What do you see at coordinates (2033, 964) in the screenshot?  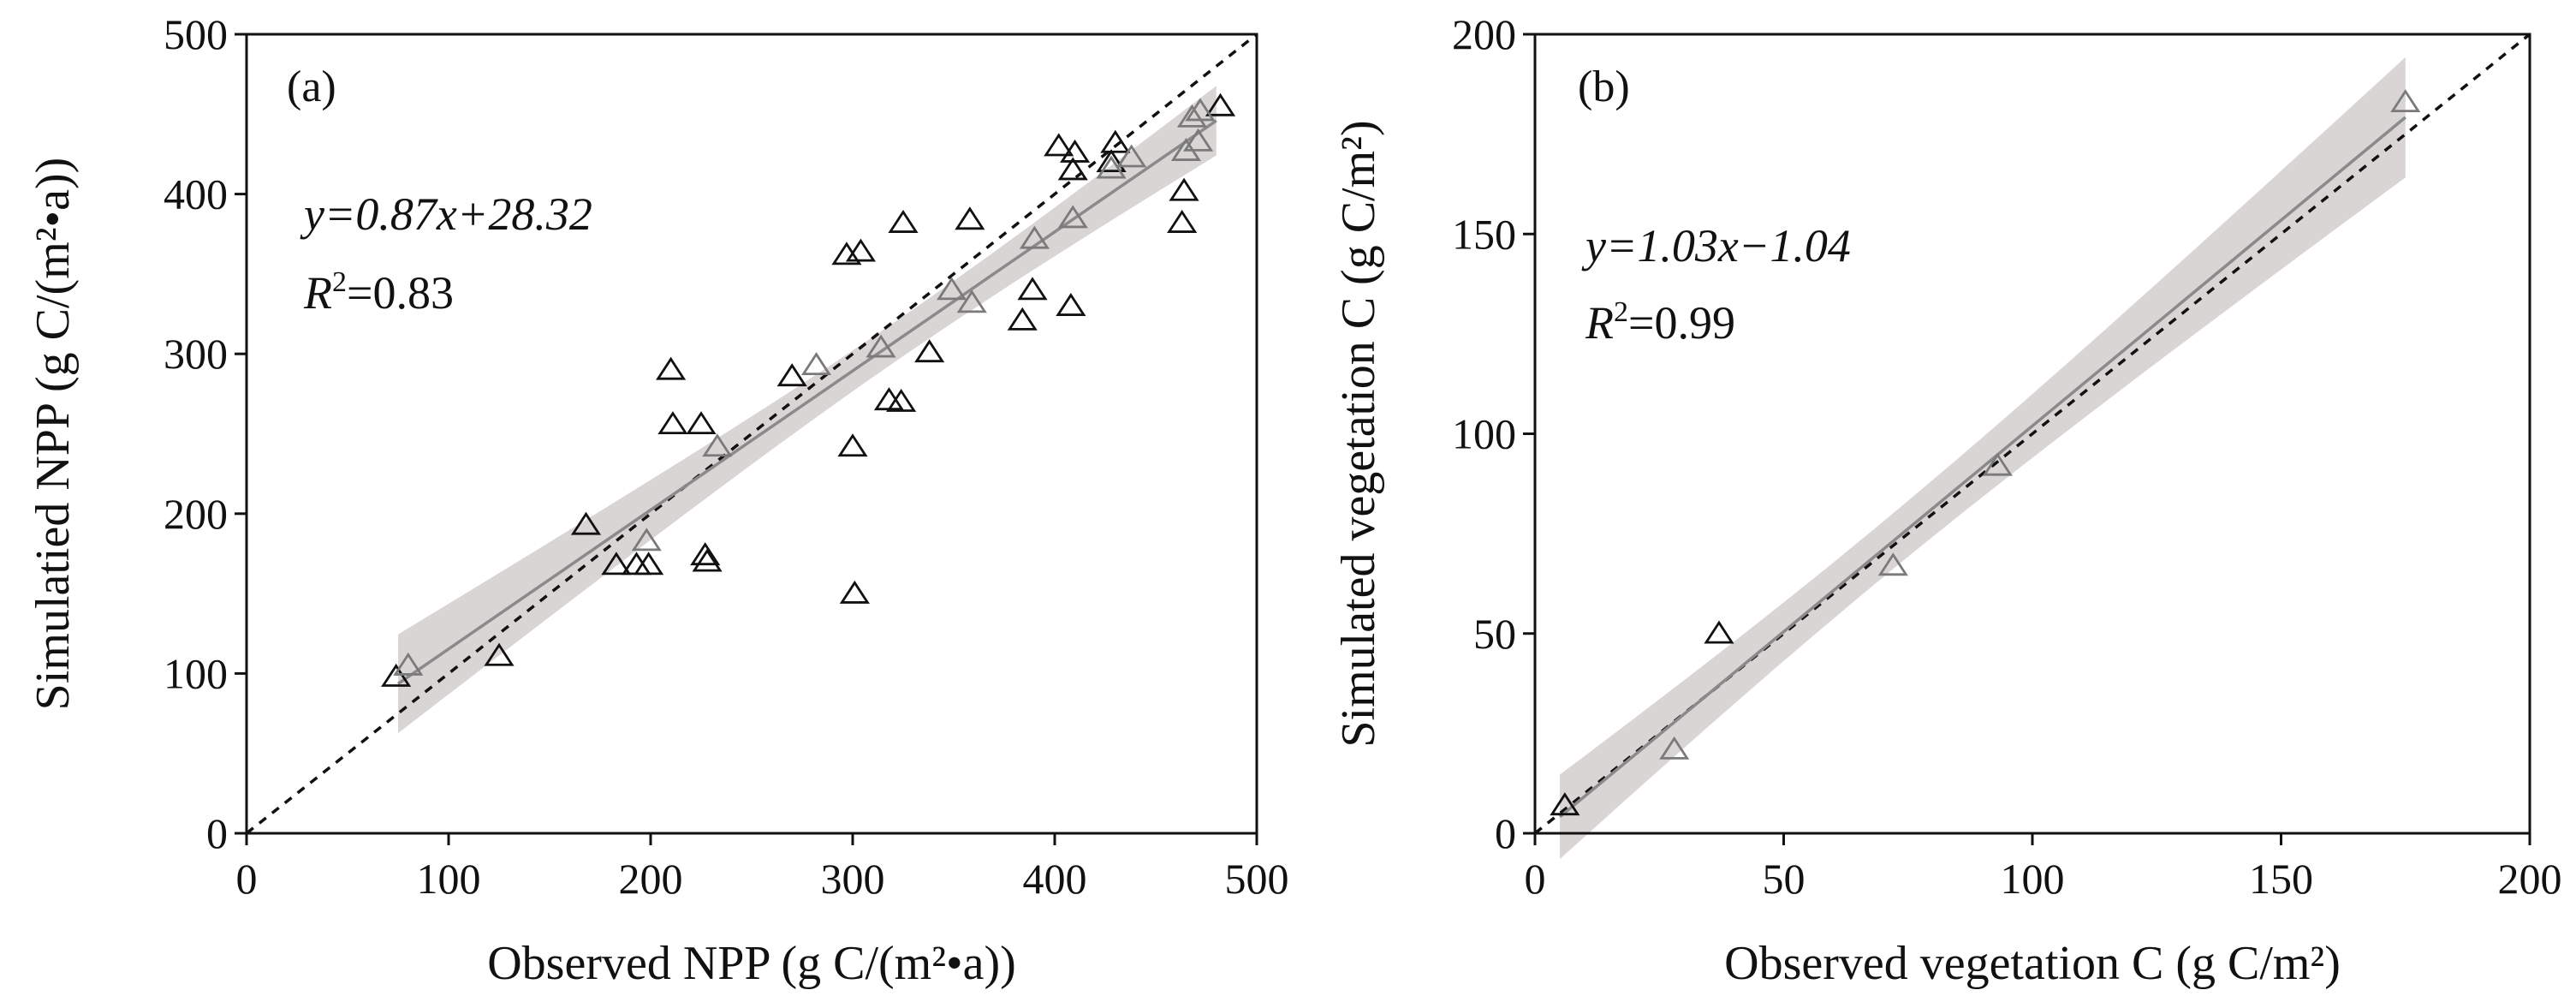 I see `x-axis-title: Observed vegetation C (g C/m²)` at bounding box center [2033, 964].